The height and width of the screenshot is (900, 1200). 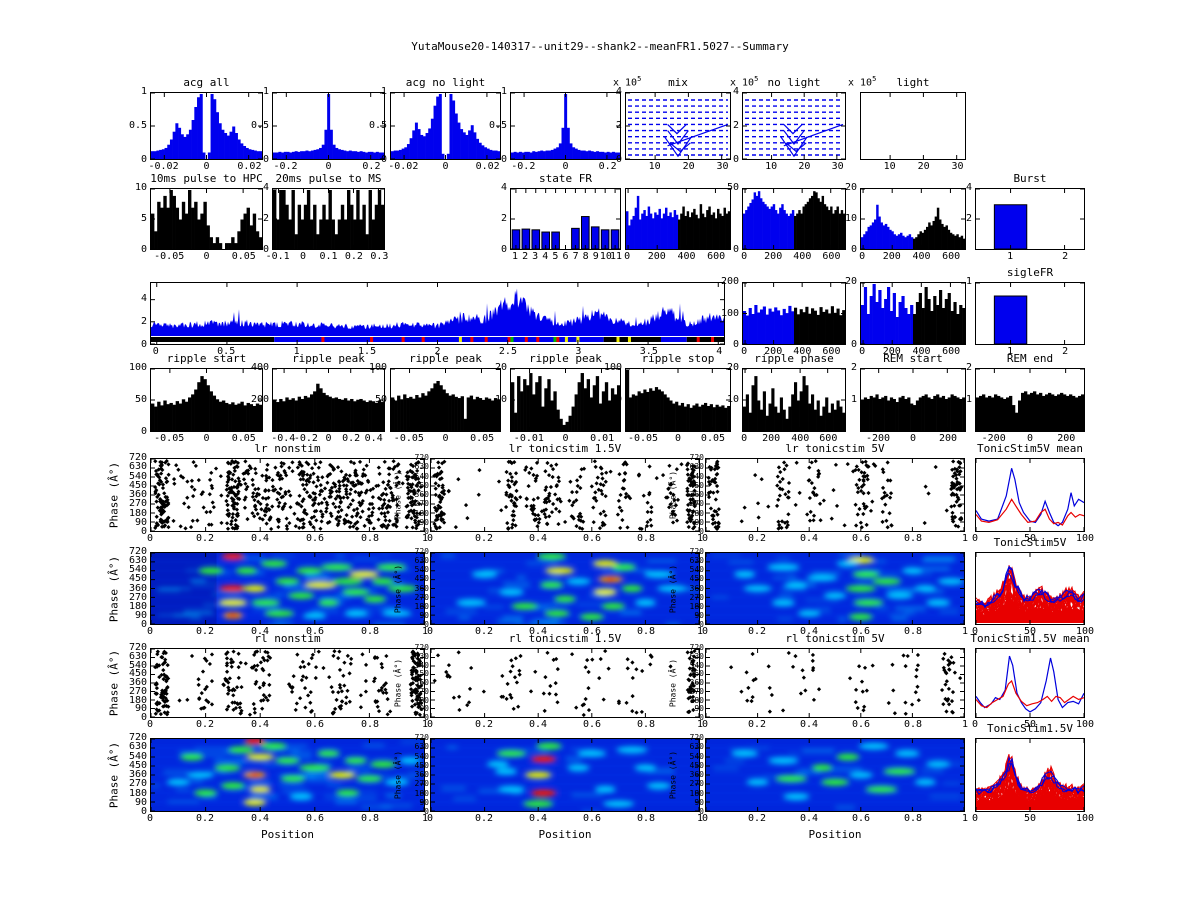 What do you see at coordinates (592, 818) in the screenshot?
I see `hm-rl-15-xtick-3: 0.6` at bounding box center [592, 818].